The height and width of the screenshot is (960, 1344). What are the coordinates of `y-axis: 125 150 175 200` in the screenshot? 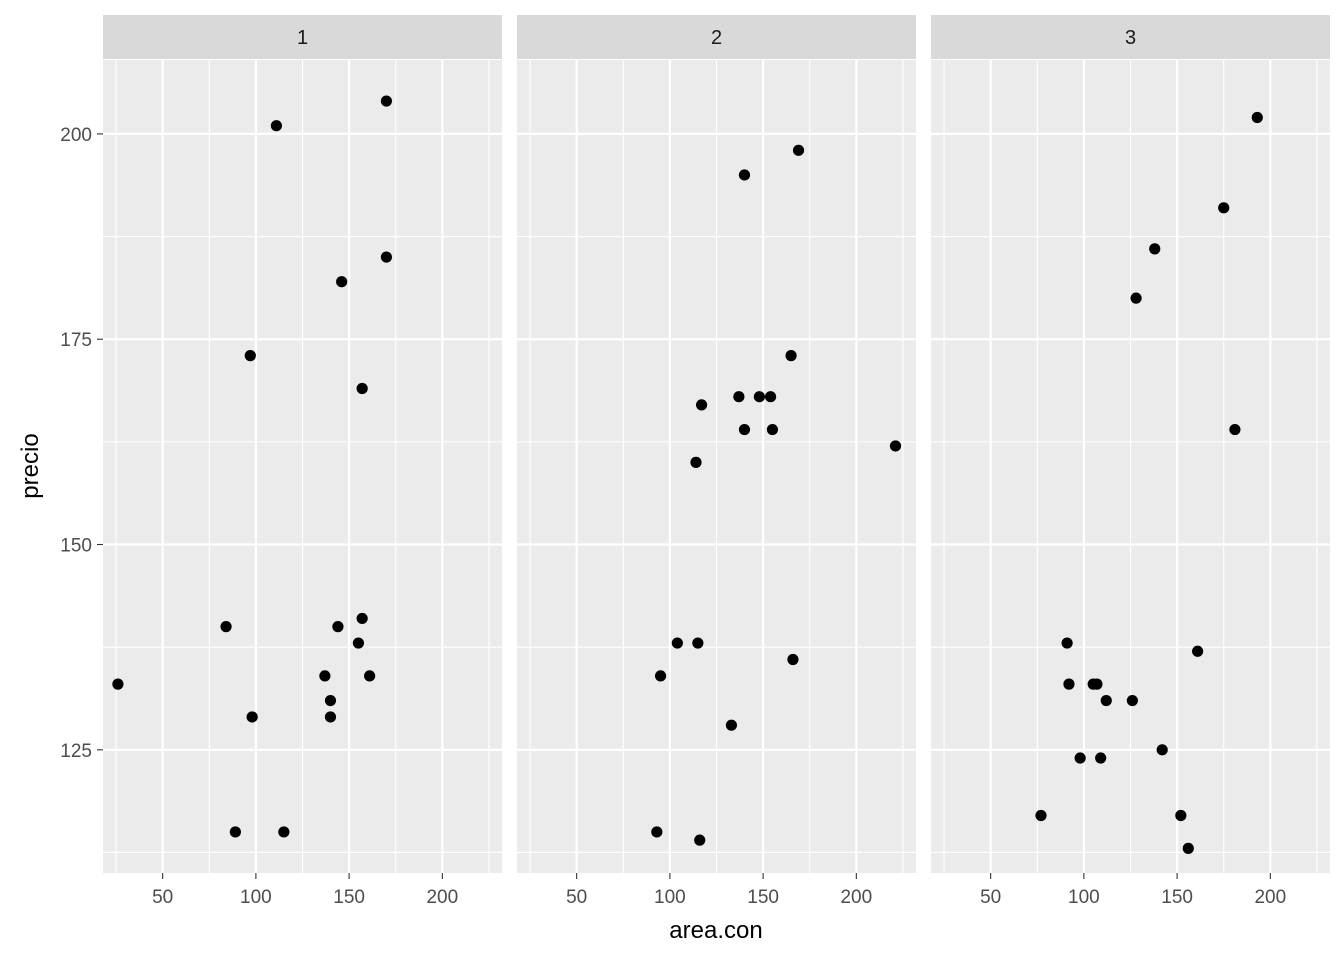 It's located at (81, 443).